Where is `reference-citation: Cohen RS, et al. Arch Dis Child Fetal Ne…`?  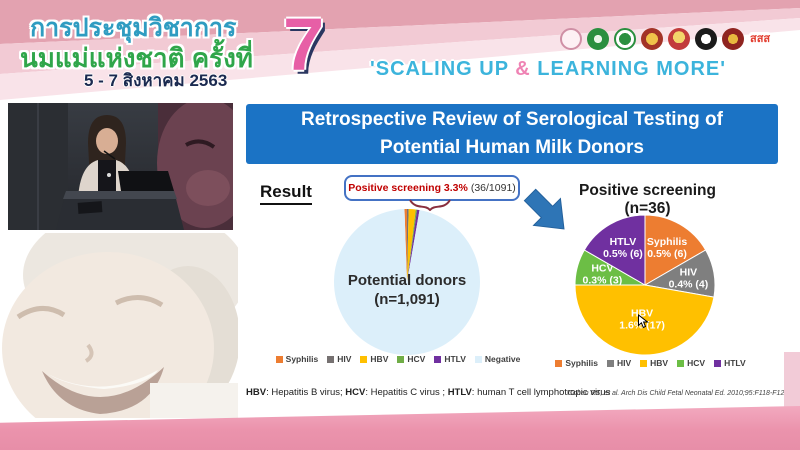 reference-citation: Cohen RS, et al. Arch Dis Child Fetal Ne… is located at coordinates (679, 393).